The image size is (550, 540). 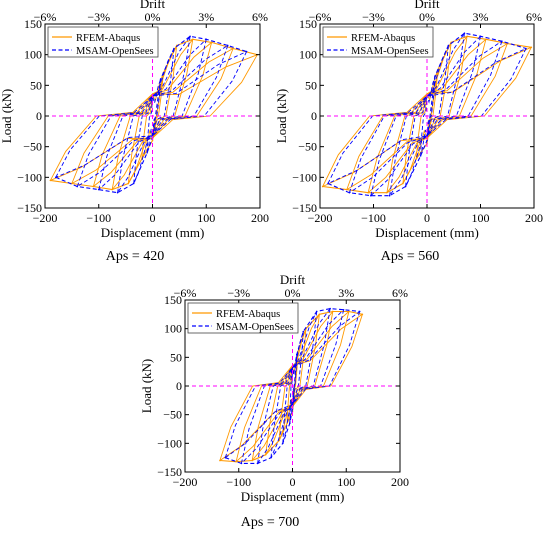 I want to click on y-tick-label: 150, so click(x=33, y=24).